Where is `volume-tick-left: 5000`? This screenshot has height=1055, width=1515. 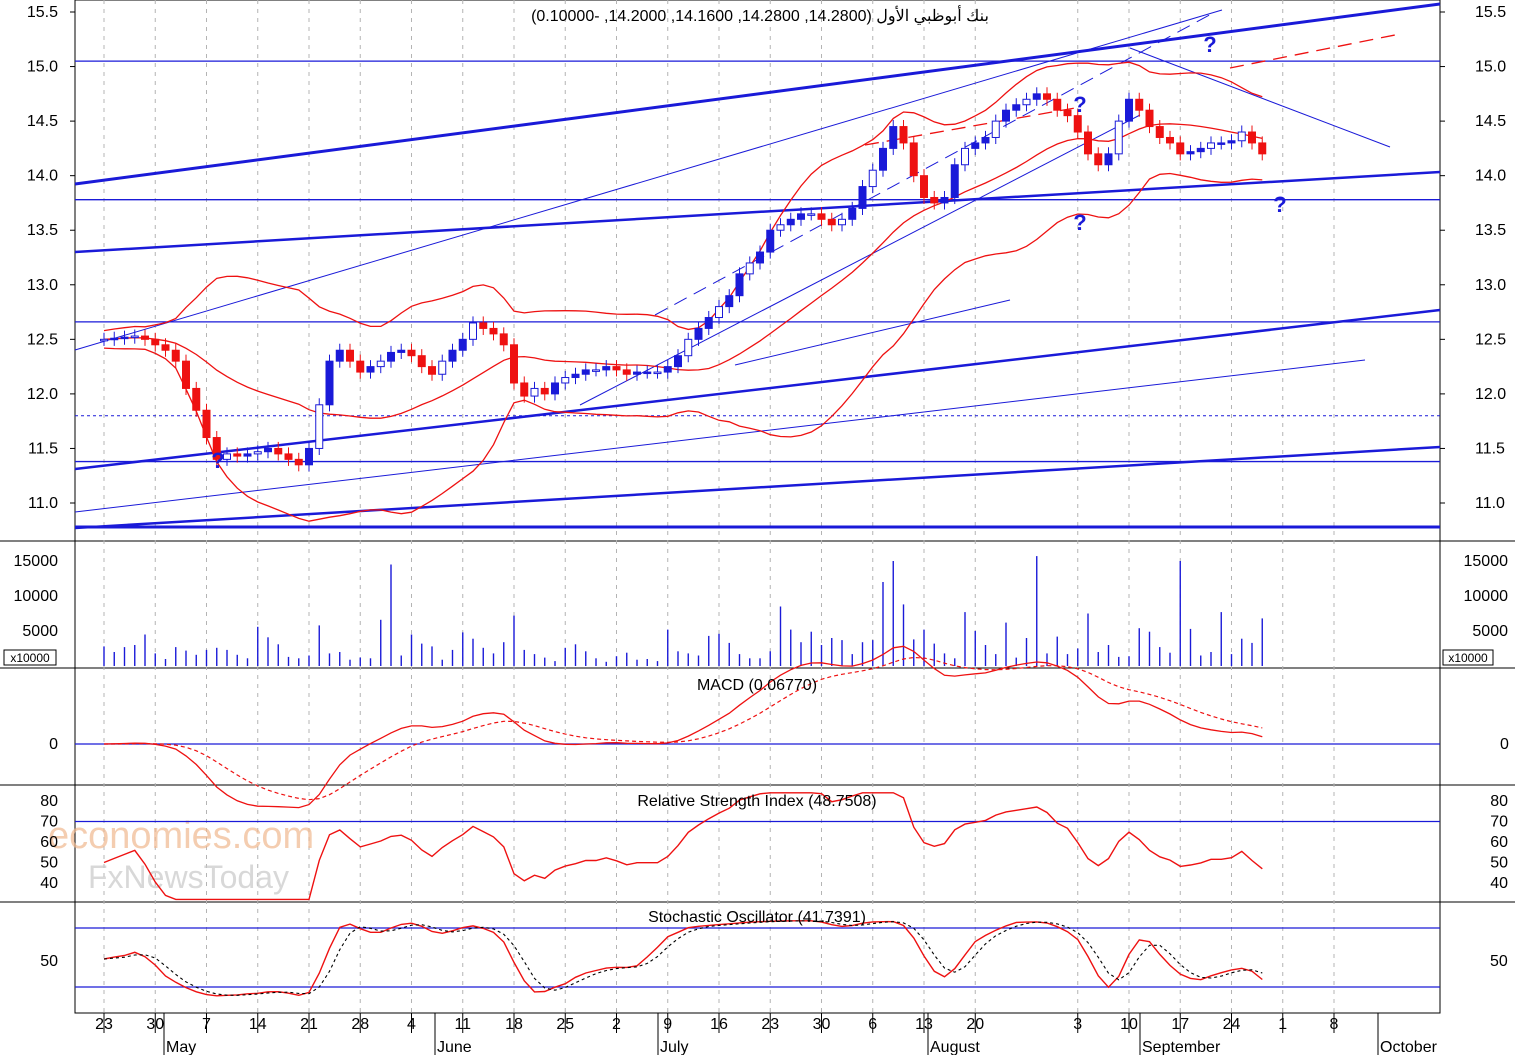
volume-tick-left: 5000 is located at coordinates (40, 631).